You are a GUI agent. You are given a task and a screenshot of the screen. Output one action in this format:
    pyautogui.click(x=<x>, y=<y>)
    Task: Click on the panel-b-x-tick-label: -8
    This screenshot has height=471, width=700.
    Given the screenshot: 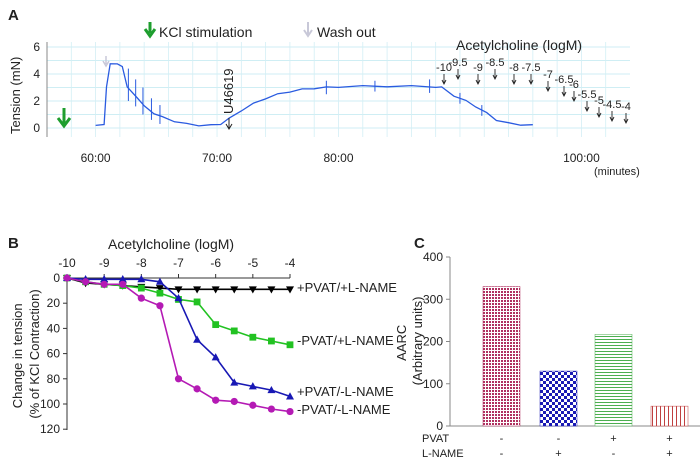 What is the action you would take?
    pyautogui.click(x=141, y=263)
    